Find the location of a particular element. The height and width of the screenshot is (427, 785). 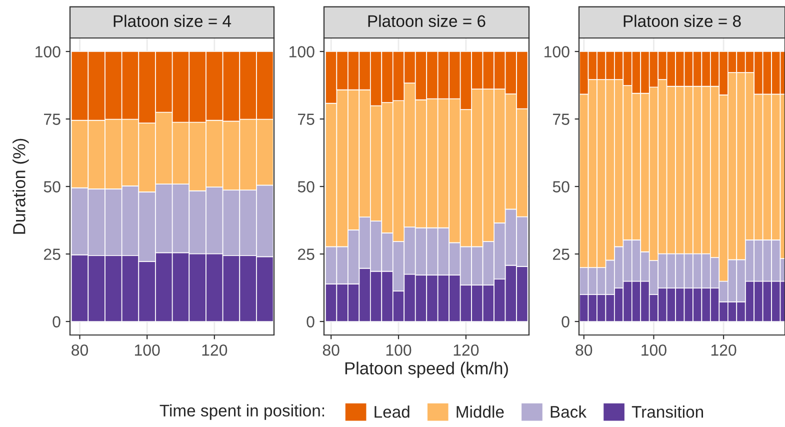

x-axis-title: Platoon speed (km/h) is located at coordinates (426, 370).